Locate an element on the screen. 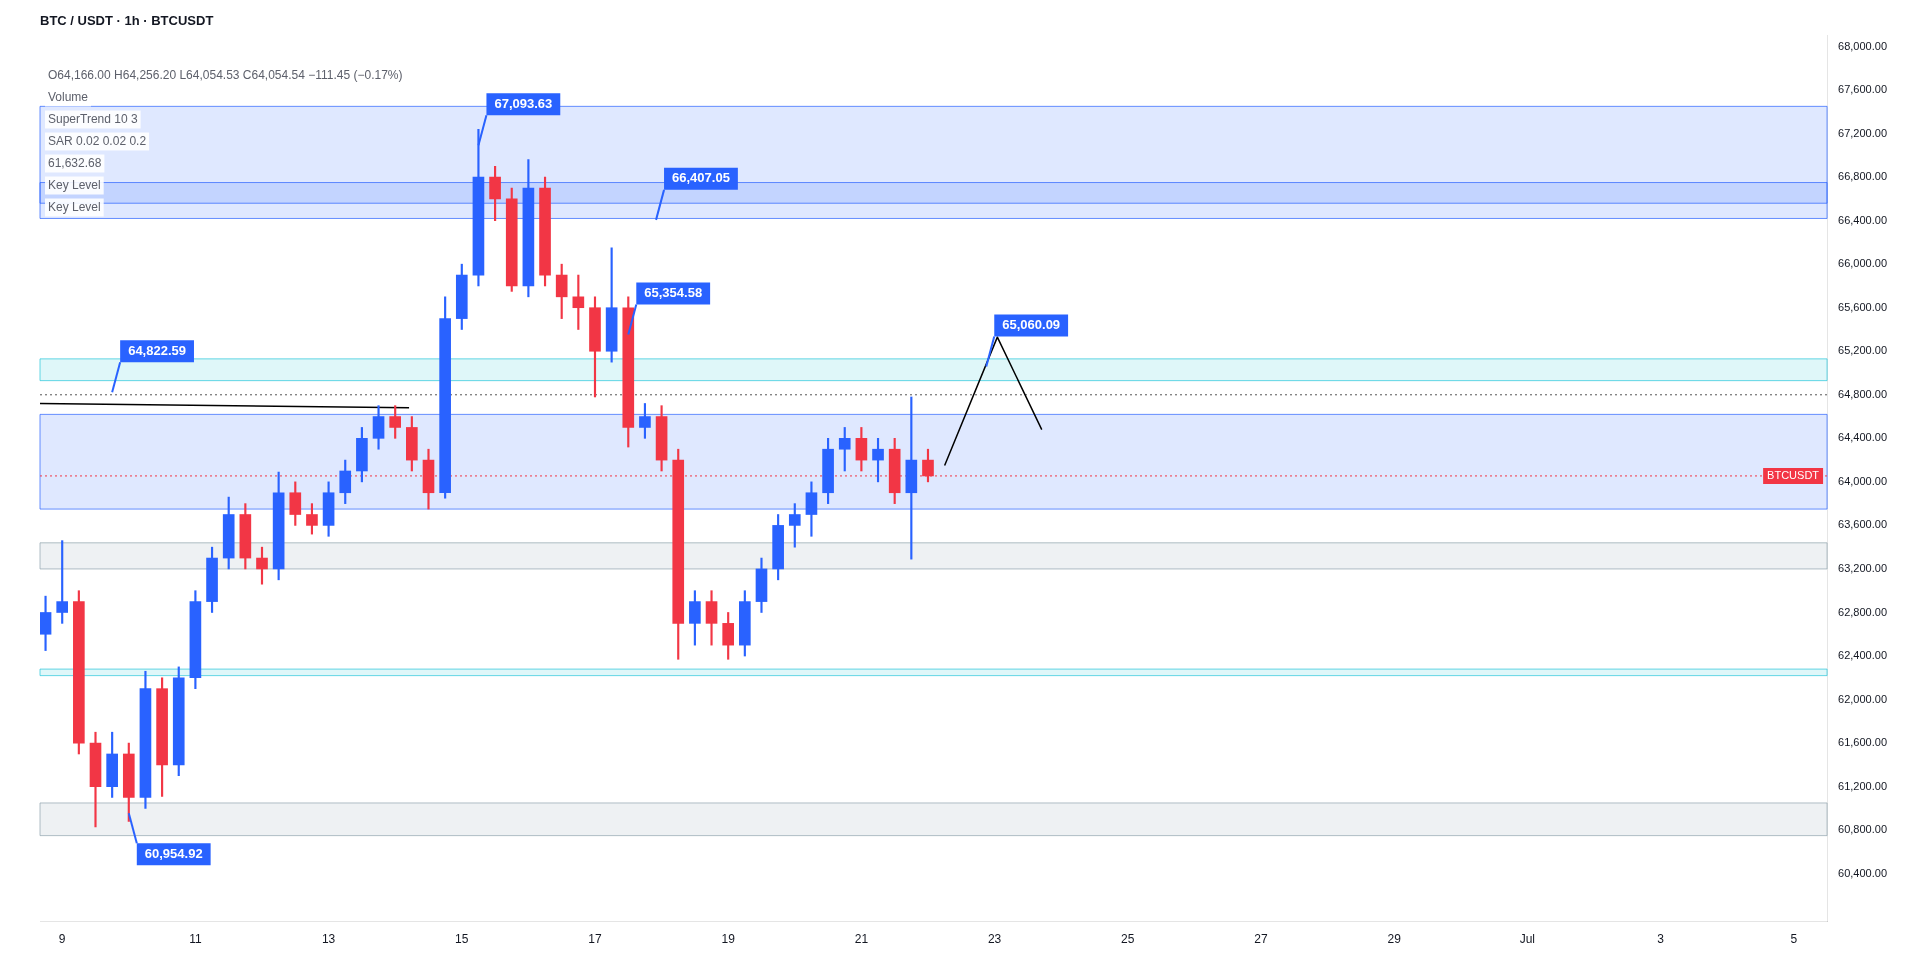  annotation: SAR 0.02 0.02 0.2 is located at coordinates (97, 140).